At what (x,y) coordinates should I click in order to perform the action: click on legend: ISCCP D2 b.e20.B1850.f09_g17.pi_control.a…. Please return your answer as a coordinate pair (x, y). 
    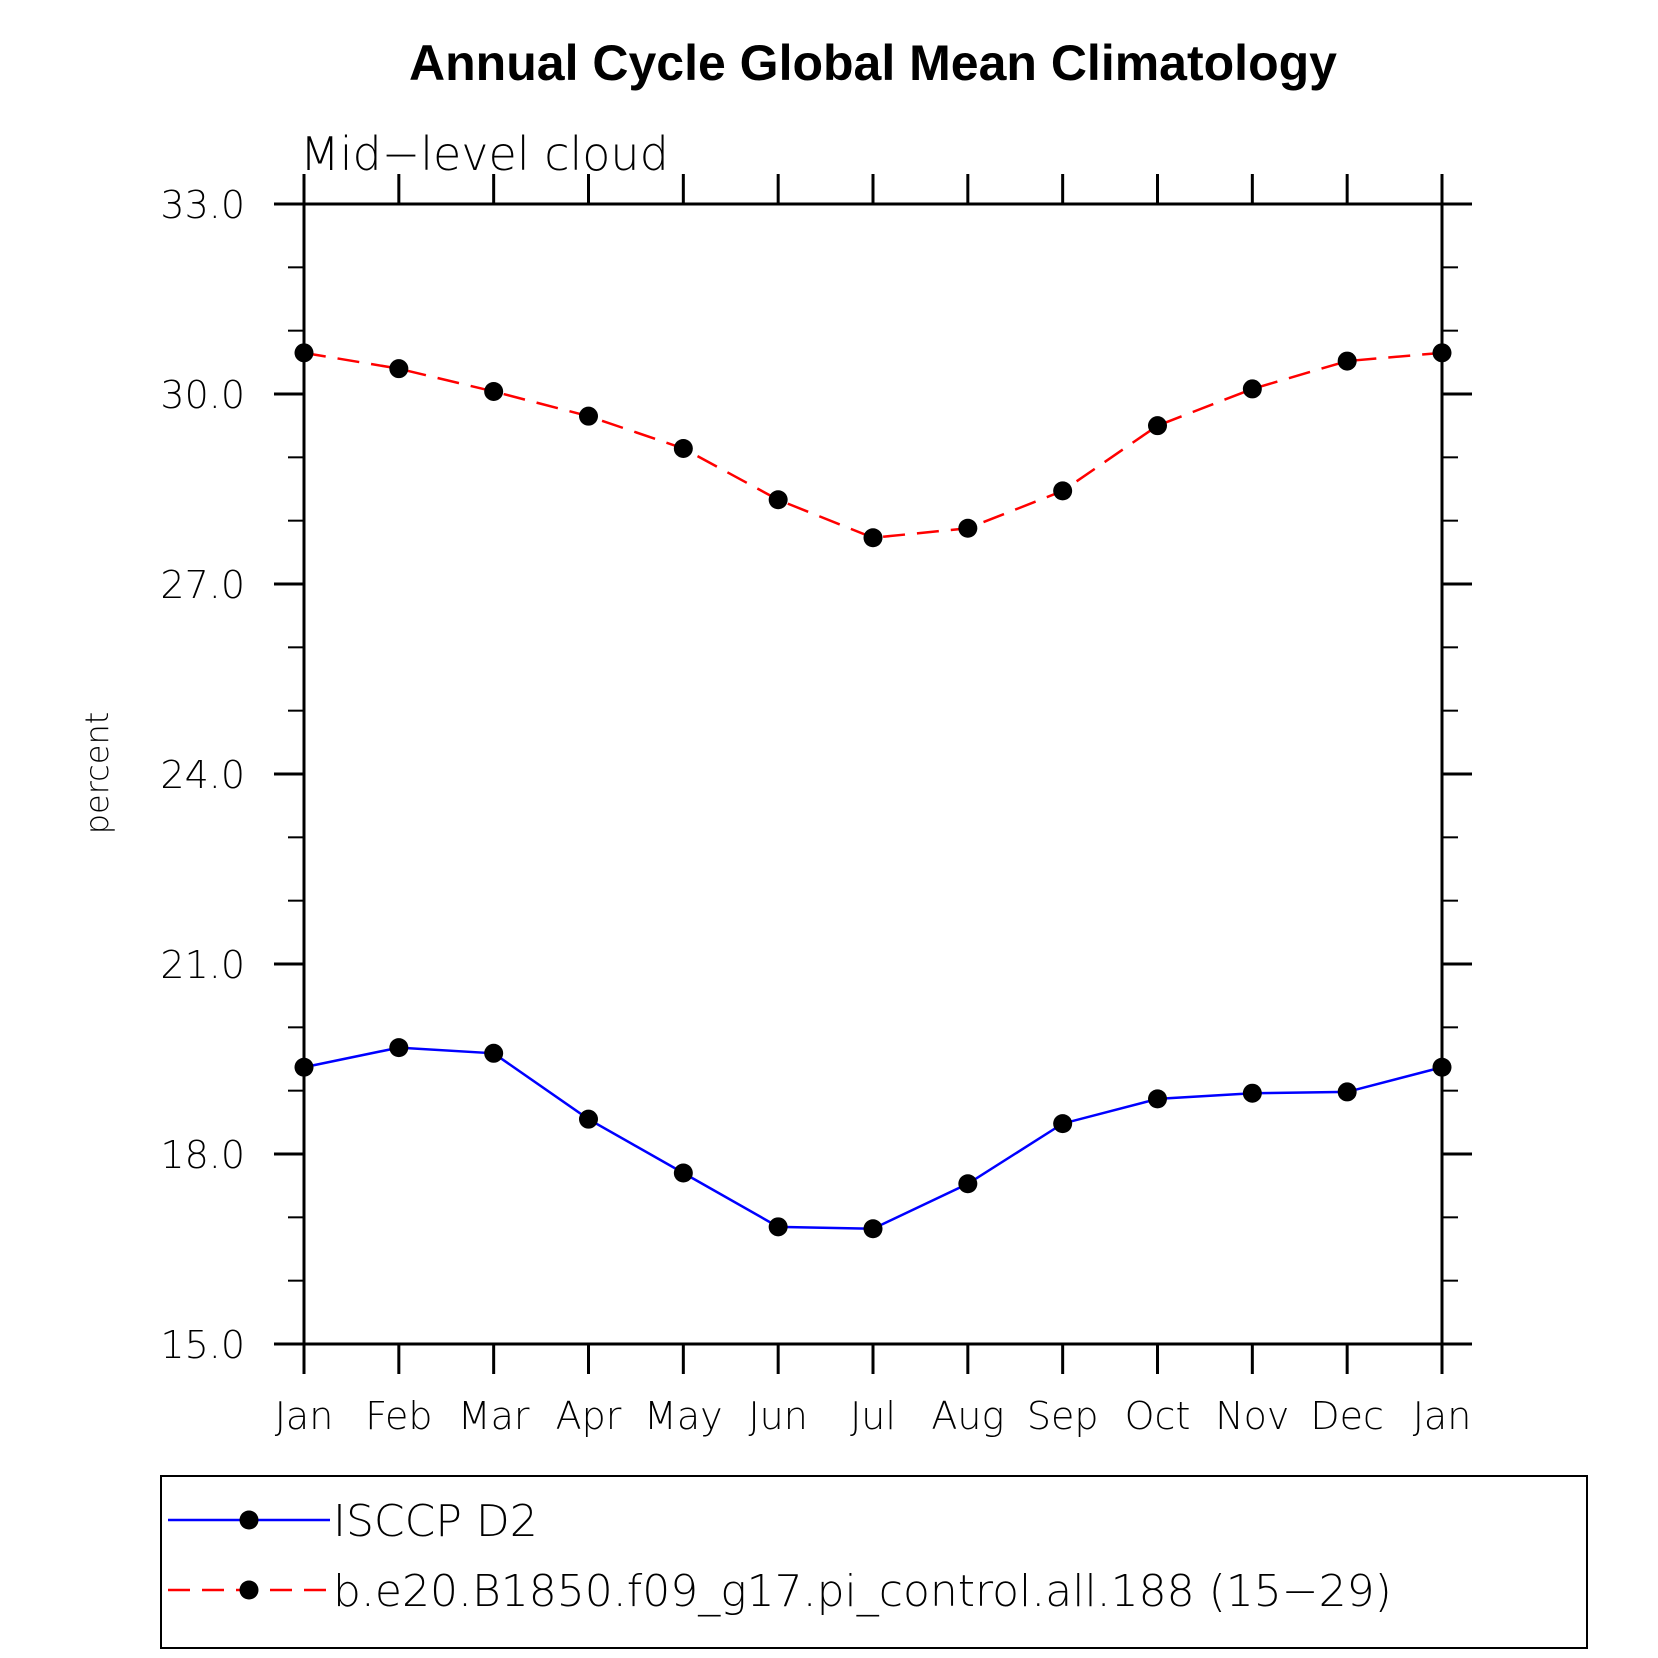
    Looking at the image, I should click on (874, 1562).